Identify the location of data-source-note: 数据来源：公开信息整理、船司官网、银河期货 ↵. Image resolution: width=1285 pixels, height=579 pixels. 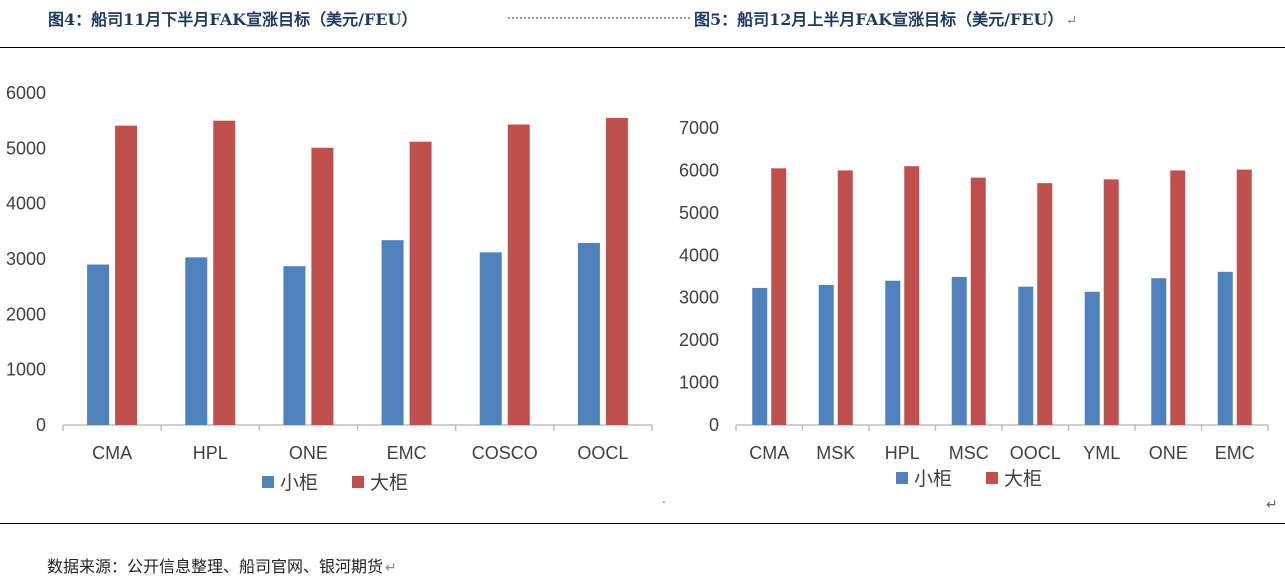
(222, 565).